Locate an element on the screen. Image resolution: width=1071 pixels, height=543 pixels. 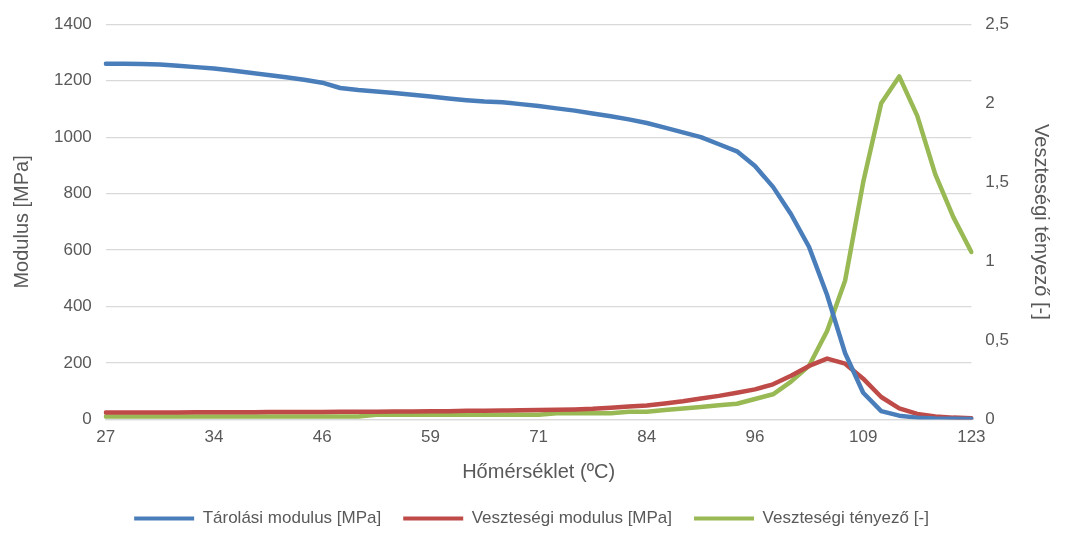
y-tick-label: 1200 is located at coordinates (72, 80).